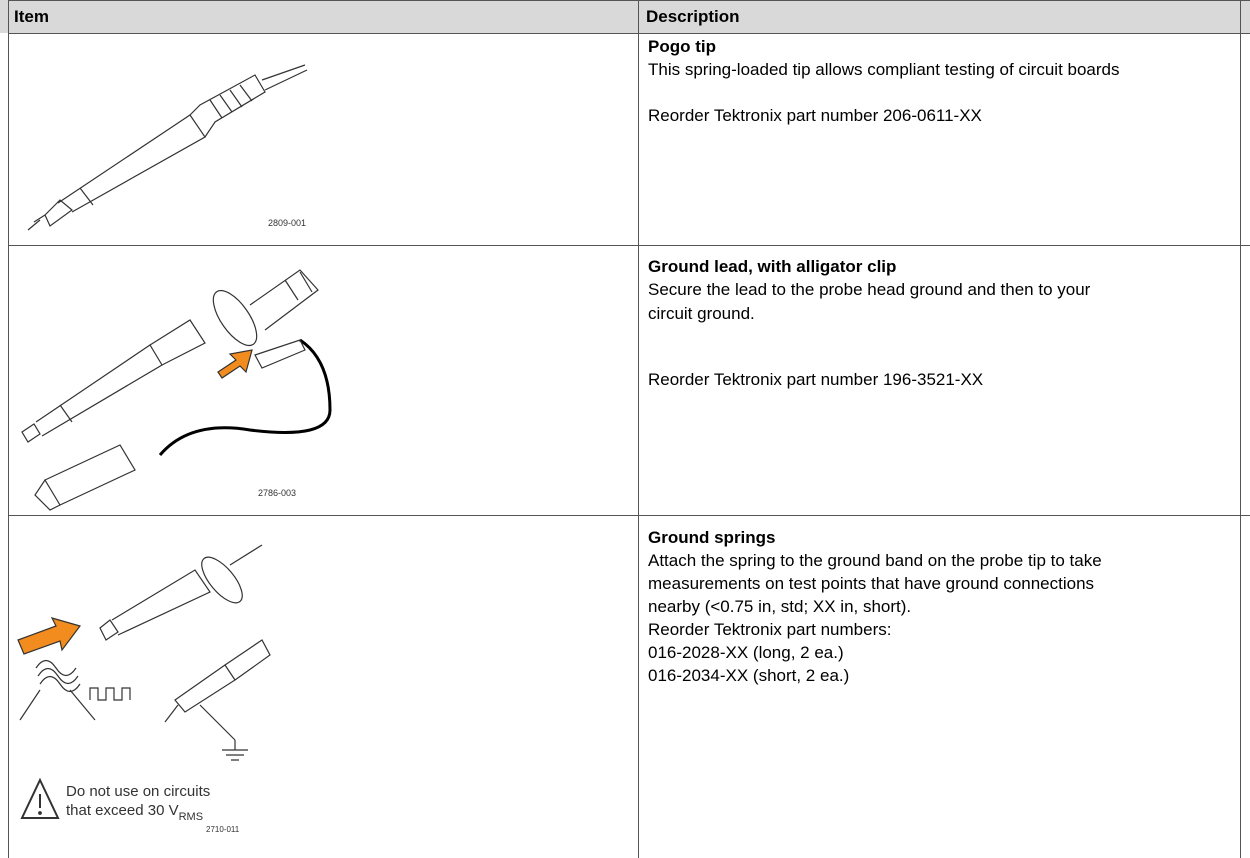  What do you see at coordinates (746, 652) in the screenshot?
I see `item-text: 016-2028-XX (long, 2 ea.)` at bounding box center [746, 652].